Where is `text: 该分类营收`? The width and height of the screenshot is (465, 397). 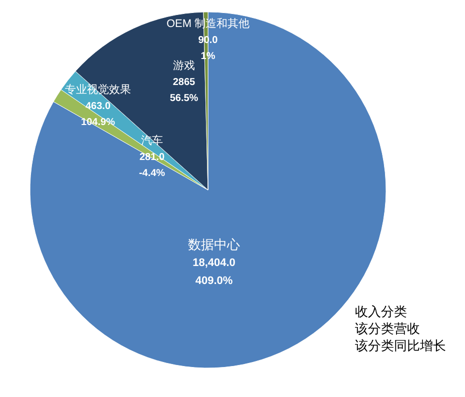
text: 该分类营收 is located at coordinates (387, 328).